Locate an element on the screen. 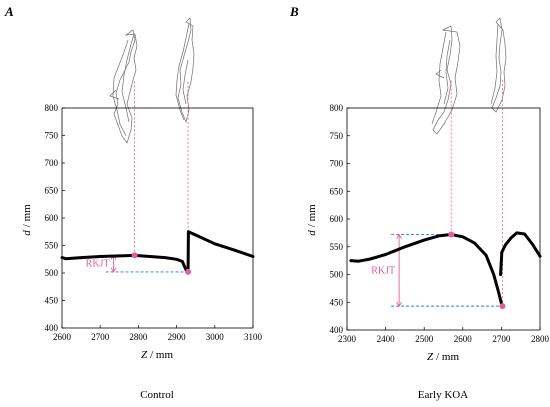  chart-b-y-tick-label: 650 is located at coordinates (337, 191).